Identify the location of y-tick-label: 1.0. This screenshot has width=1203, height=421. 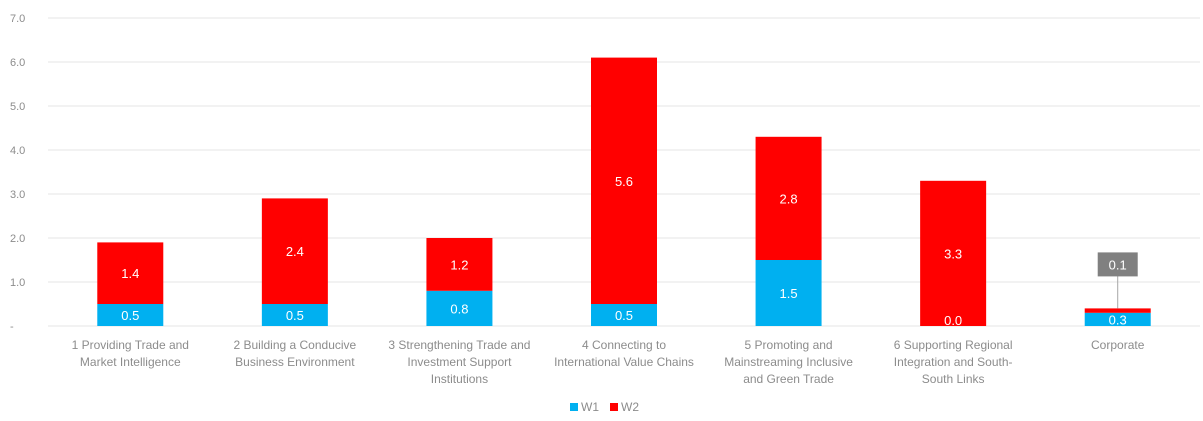
(17, 283).